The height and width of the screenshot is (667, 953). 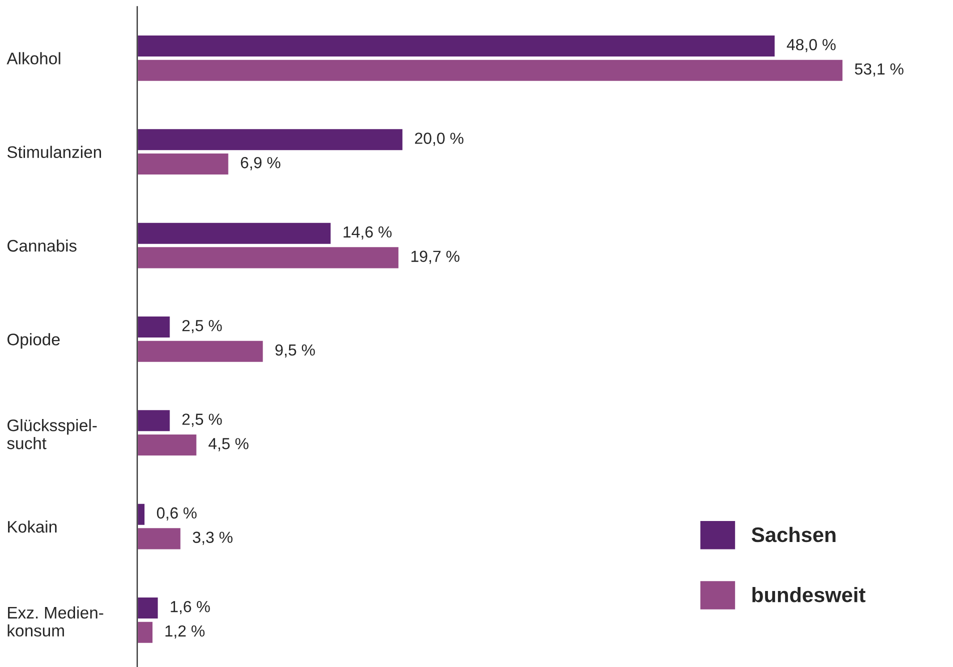 I want to click on data-label: 53,1 %, so click(x=879, y=70).